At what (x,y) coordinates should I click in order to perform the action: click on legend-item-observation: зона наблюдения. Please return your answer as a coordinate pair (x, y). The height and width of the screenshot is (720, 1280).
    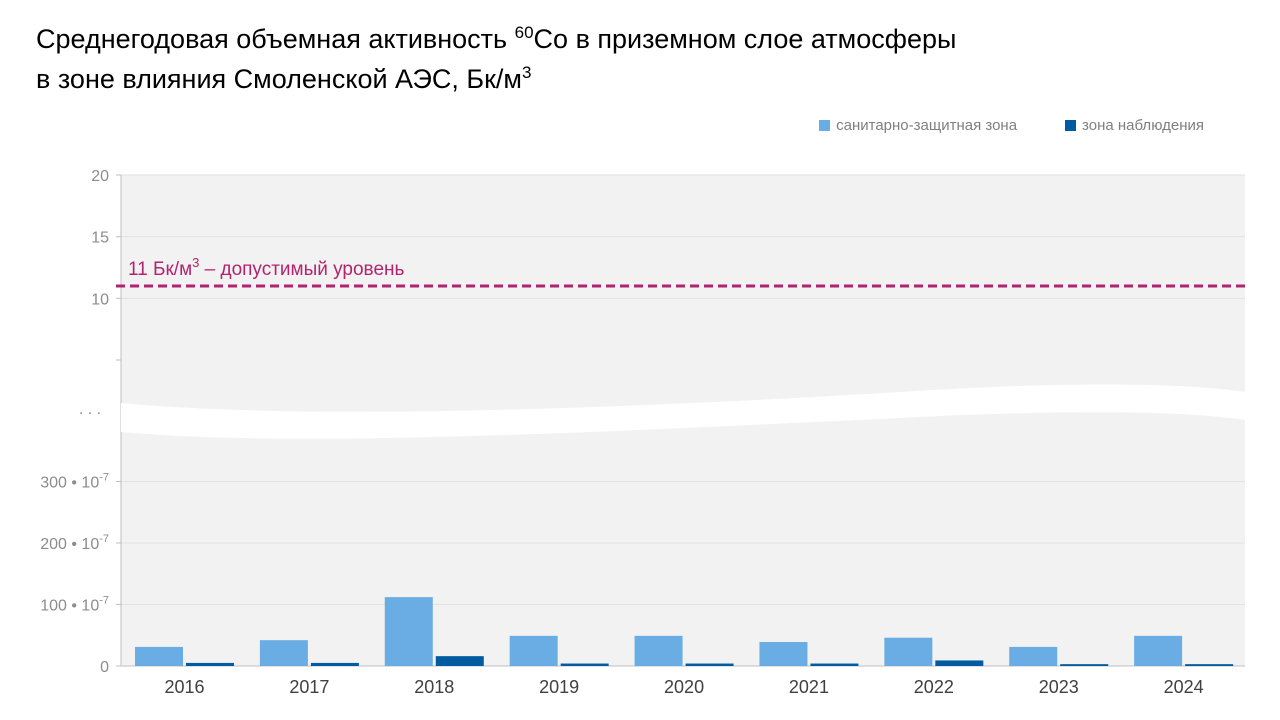
    Looking at the image, I should click on (1134, 125).